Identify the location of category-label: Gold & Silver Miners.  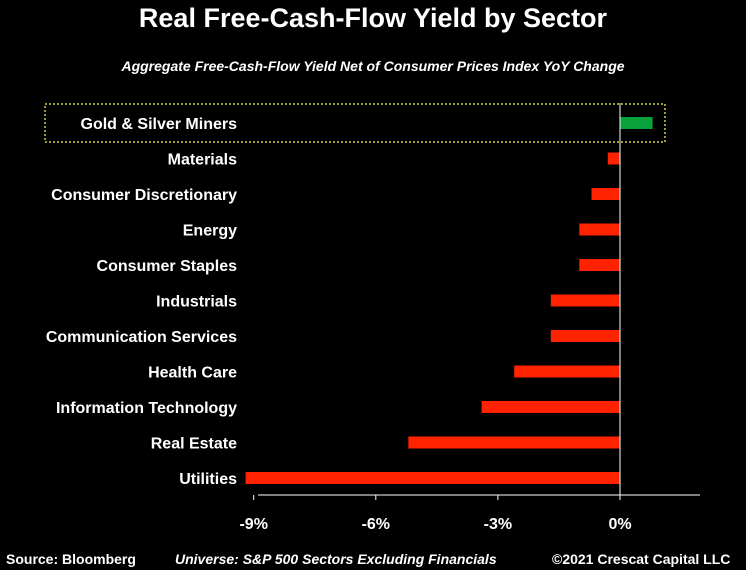
(159, 124).